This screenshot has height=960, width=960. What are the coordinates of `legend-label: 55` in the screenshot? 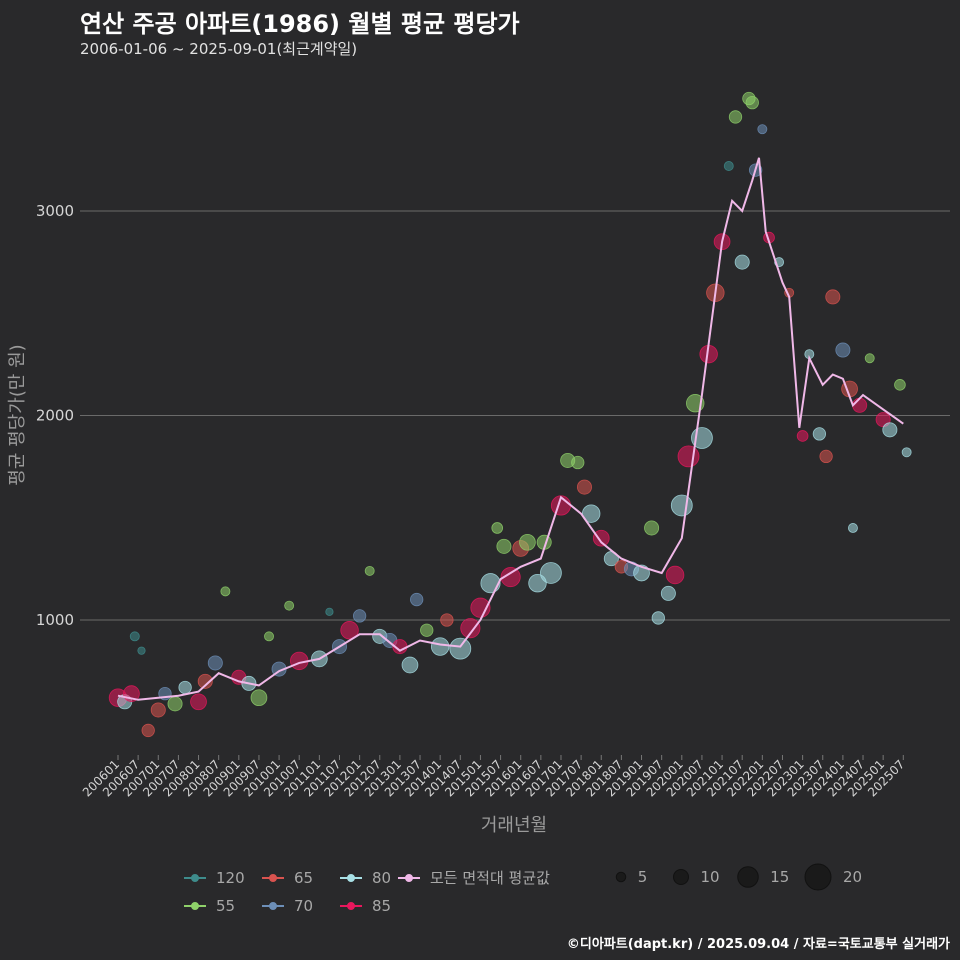 It's located at (225, 906).